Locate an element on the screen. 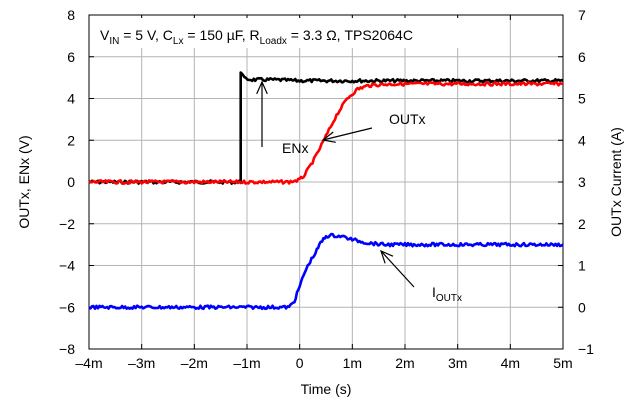 This screenshot has height=401, width=631. y-left-tick-label: −8 is located at coordinates (67, 349).